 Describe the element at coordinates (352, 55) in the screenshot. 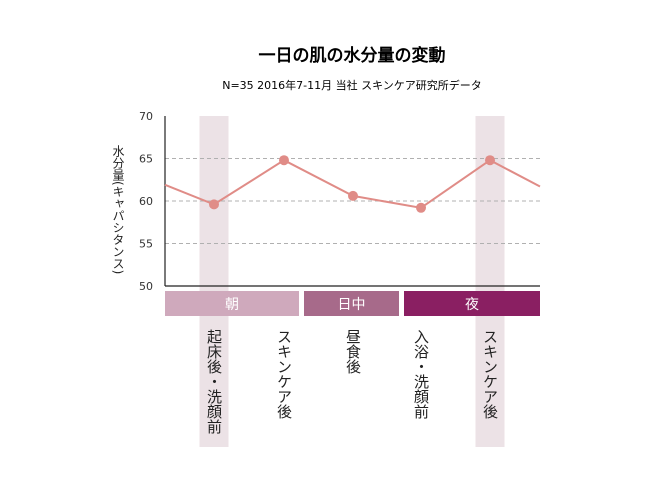

I see `chart-title: 一日の肌の水分量の変動` at that location.